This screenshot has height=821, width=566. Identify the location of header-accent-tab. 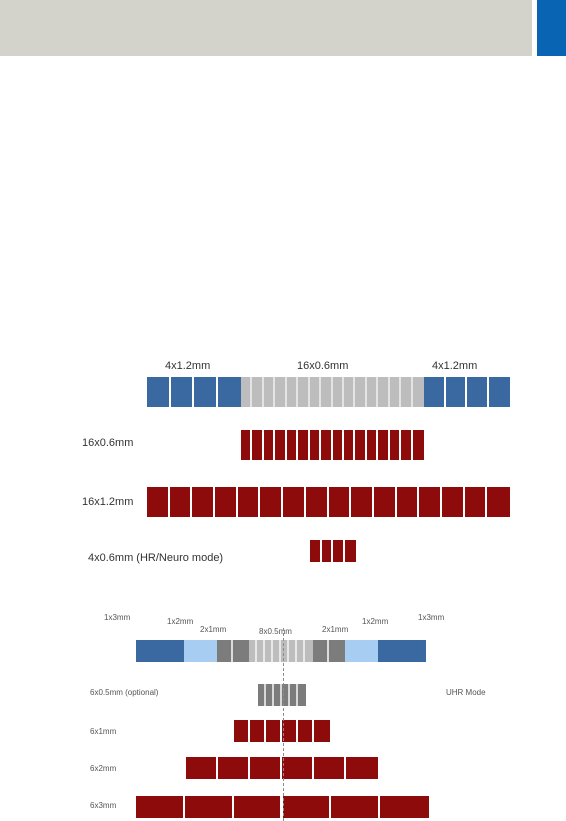
(551, 28).